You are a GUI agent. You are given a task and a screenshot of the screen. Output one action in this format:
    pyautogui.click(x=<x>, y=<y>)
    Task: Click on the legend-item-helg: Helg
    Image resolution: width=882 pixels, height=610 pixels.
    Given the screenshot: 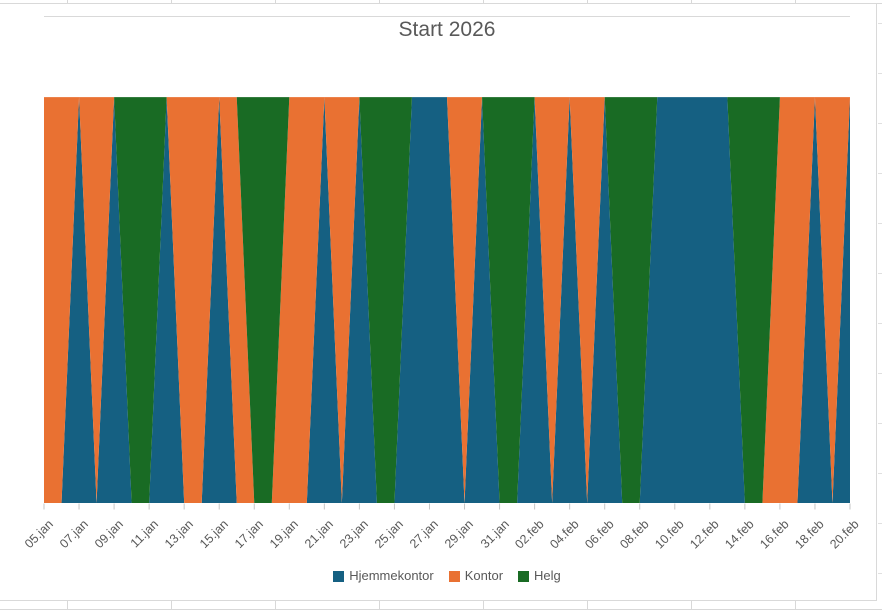 What is the action you would take?
    pyautogui.click(x=539, y=576)
    